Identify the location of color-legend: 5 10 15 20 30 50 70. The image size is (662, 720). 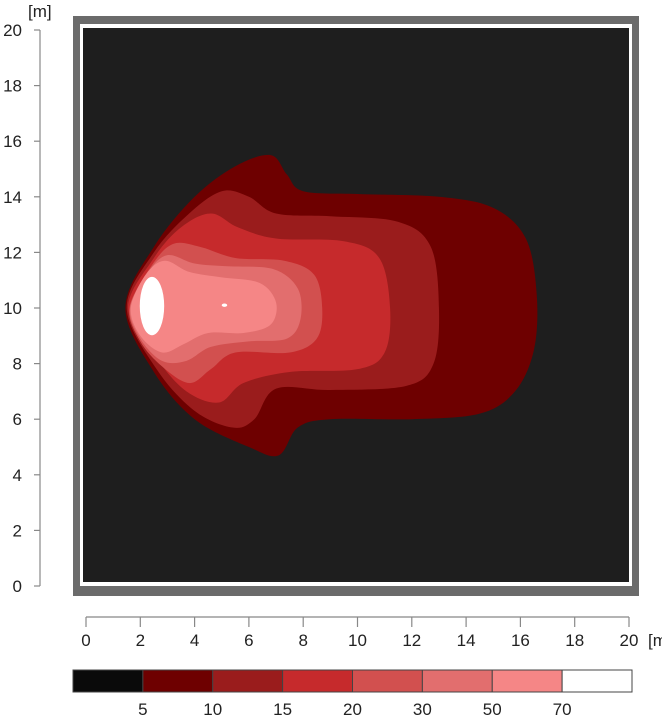
(352, 694).